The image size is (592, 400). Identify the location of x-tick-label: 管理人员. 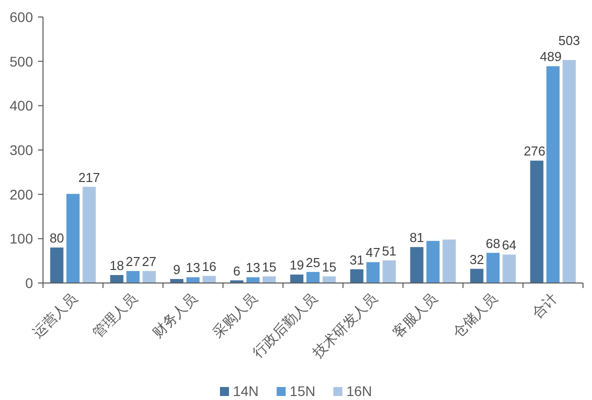
(114, 315).